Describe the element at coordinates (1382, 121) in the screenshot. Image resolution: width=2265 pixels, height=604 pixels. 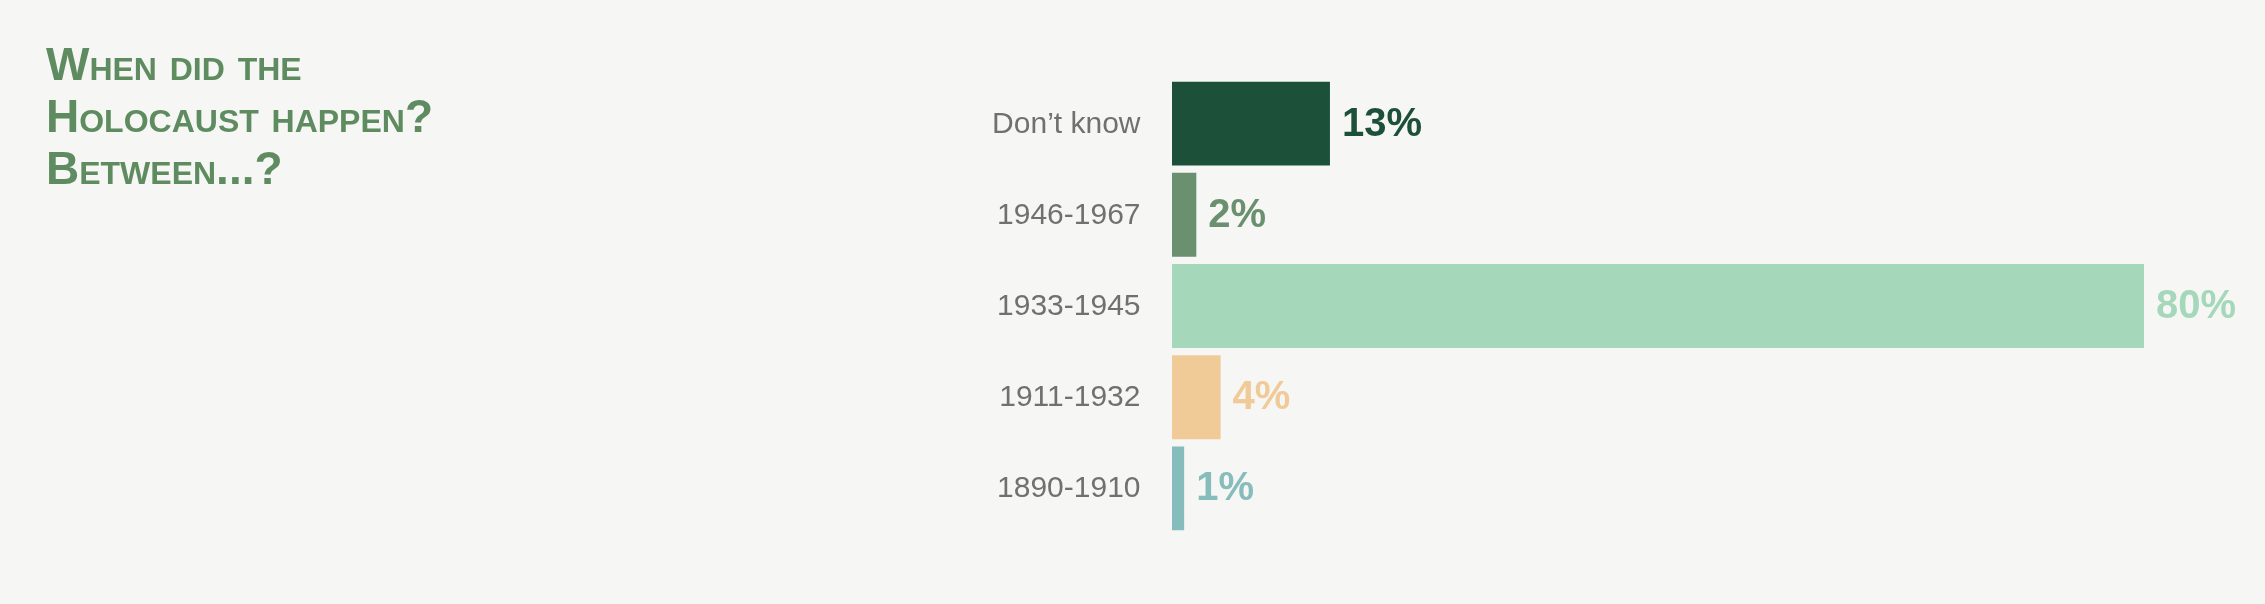
I see `data-label: 13%` at that location.